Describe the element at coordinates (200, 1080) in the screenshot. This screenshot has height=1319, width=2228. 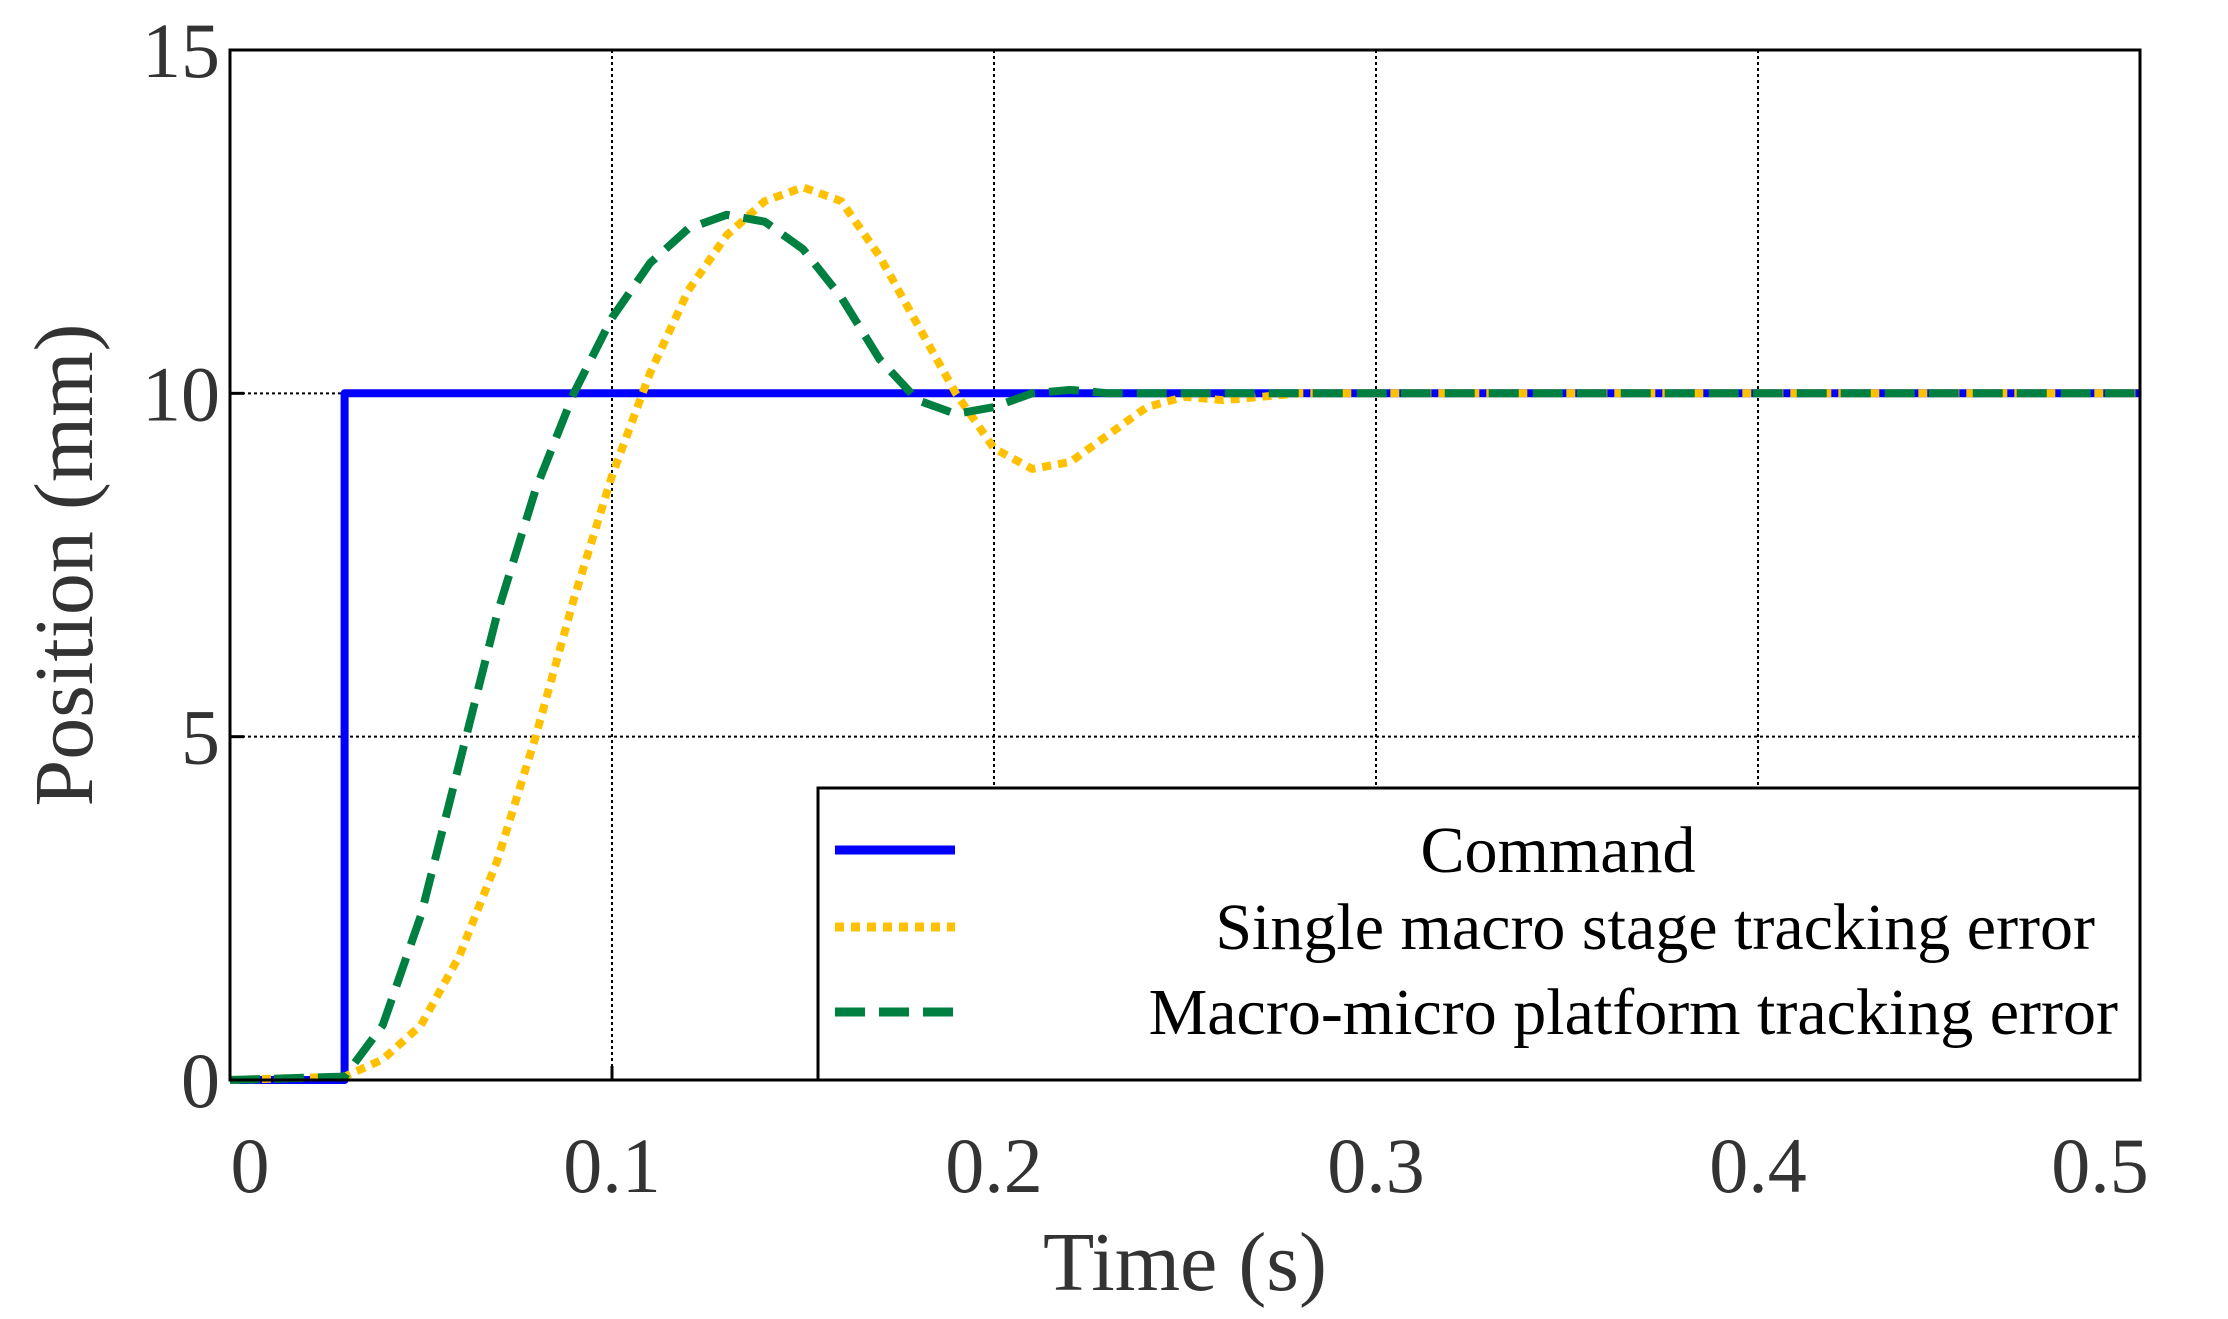
I see `y-tick-label: 0` at that location.